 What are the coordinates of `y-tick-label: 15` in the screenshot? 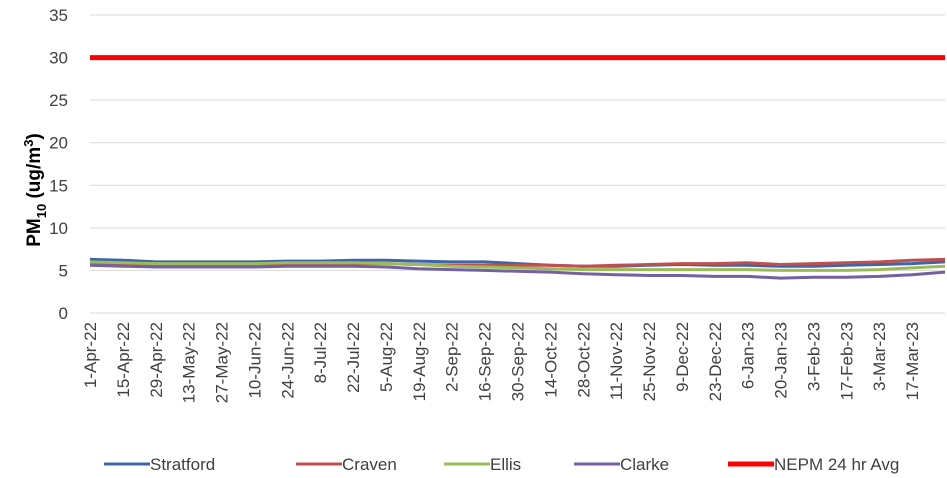 It's located at (58, 185).